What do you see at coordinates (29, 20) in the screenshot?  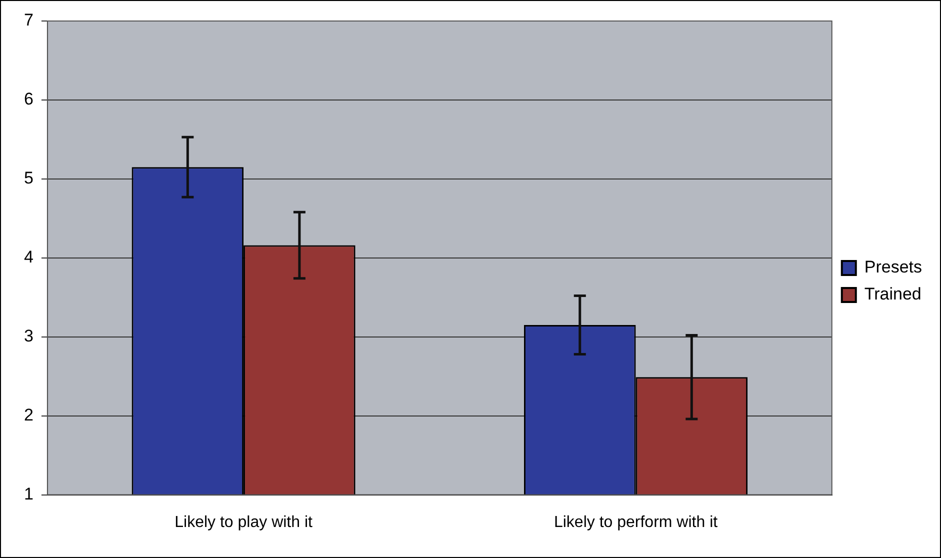 I see `y-tick-label: 7` at bounding box center [29, 20].